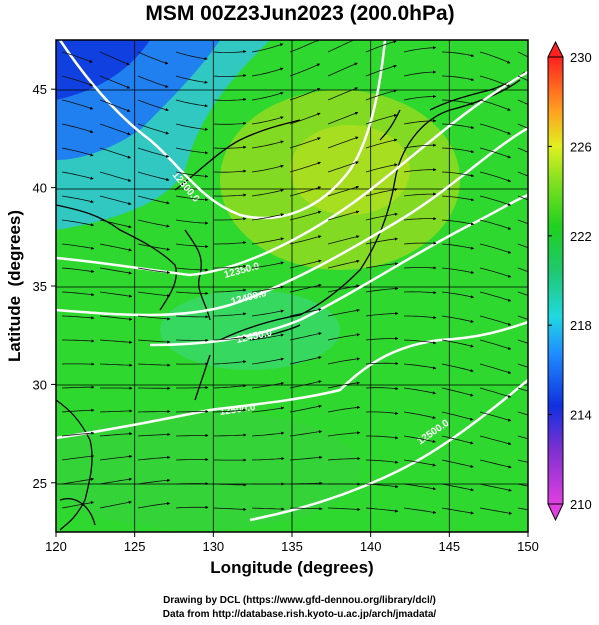  I want to click on chart-title: MSM 00Z23Jun2023 (200.0hPa), so click(299, 13).